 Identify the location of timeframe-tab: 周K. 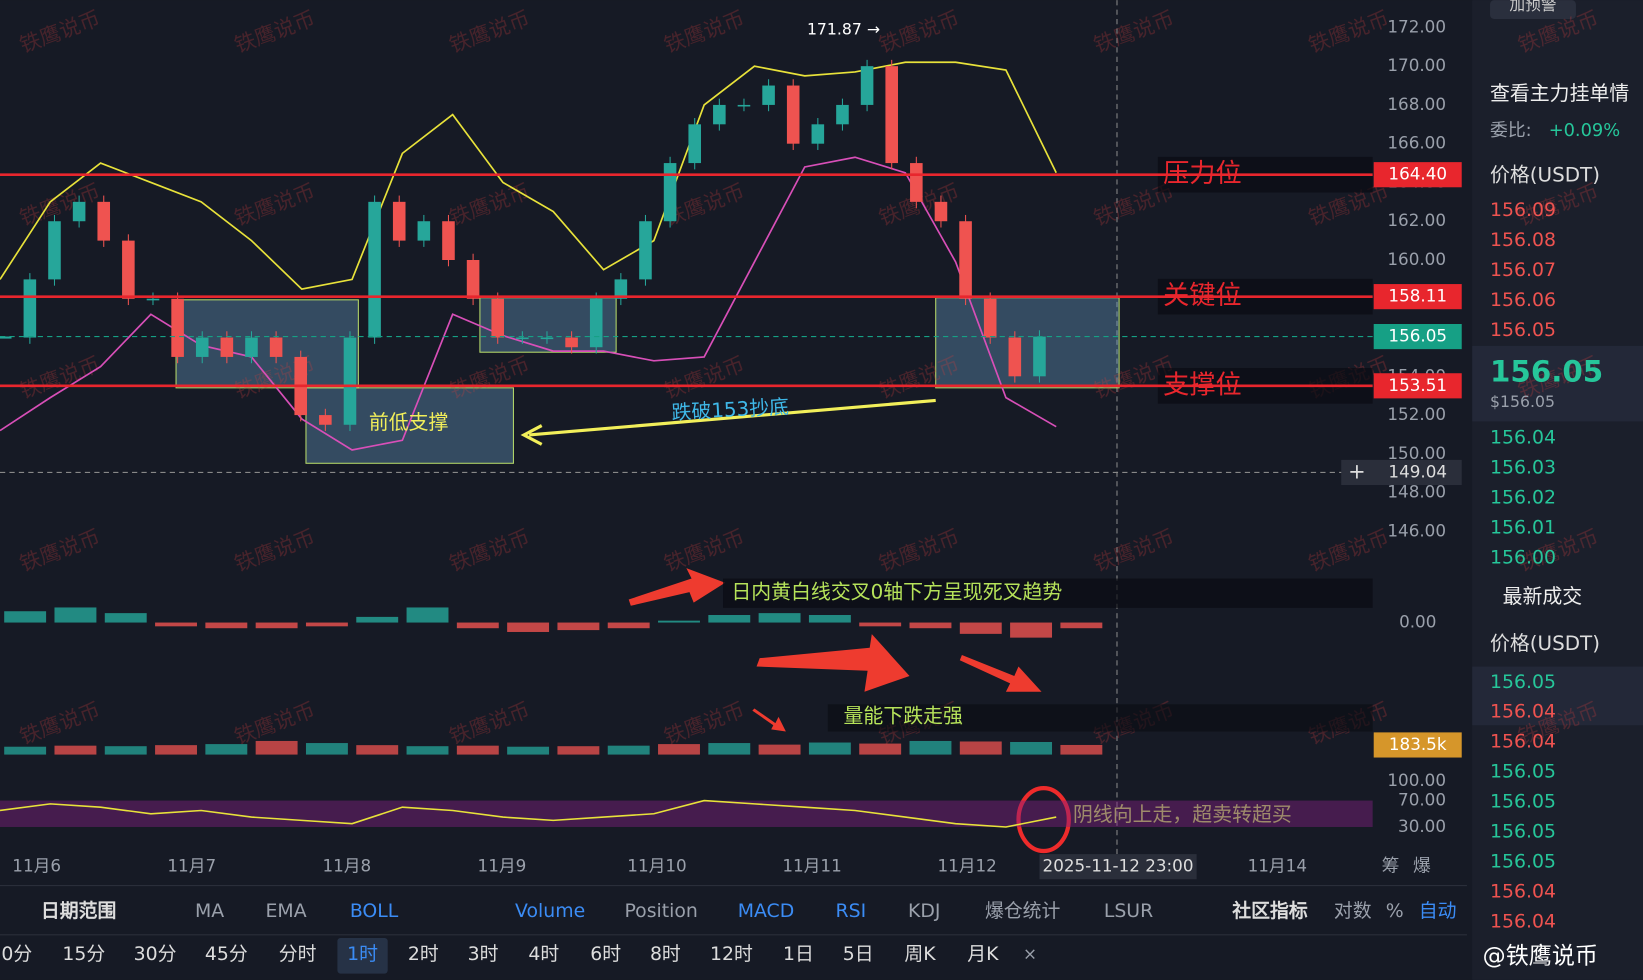
(920, 954).